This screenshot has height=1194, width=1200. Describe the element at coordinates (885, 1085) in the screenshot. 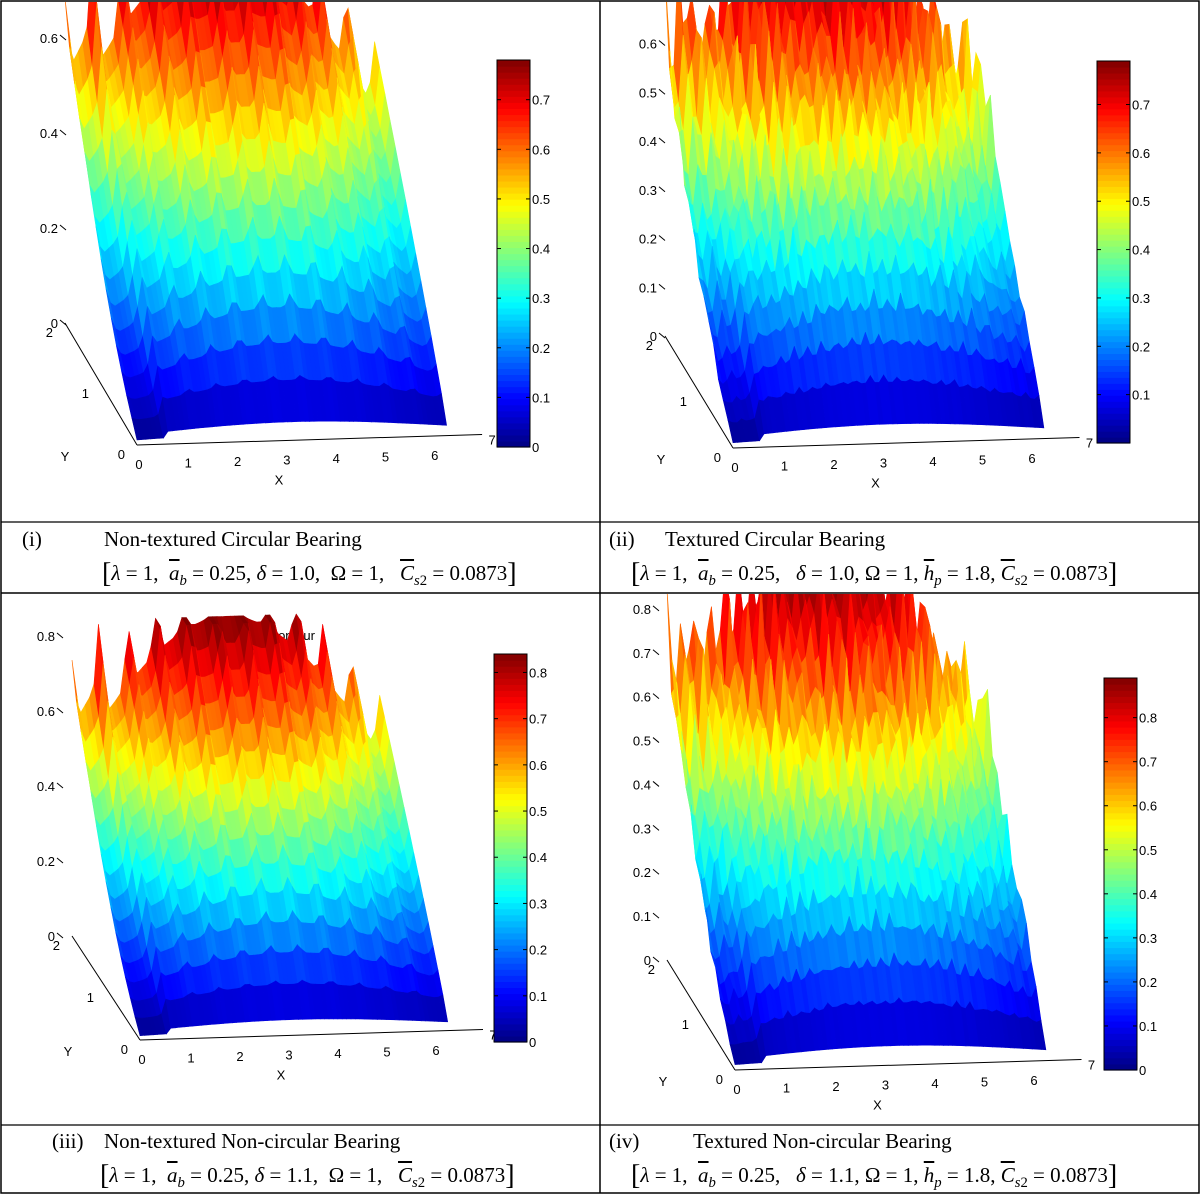

I see `x-tick-label: 3` at that location.